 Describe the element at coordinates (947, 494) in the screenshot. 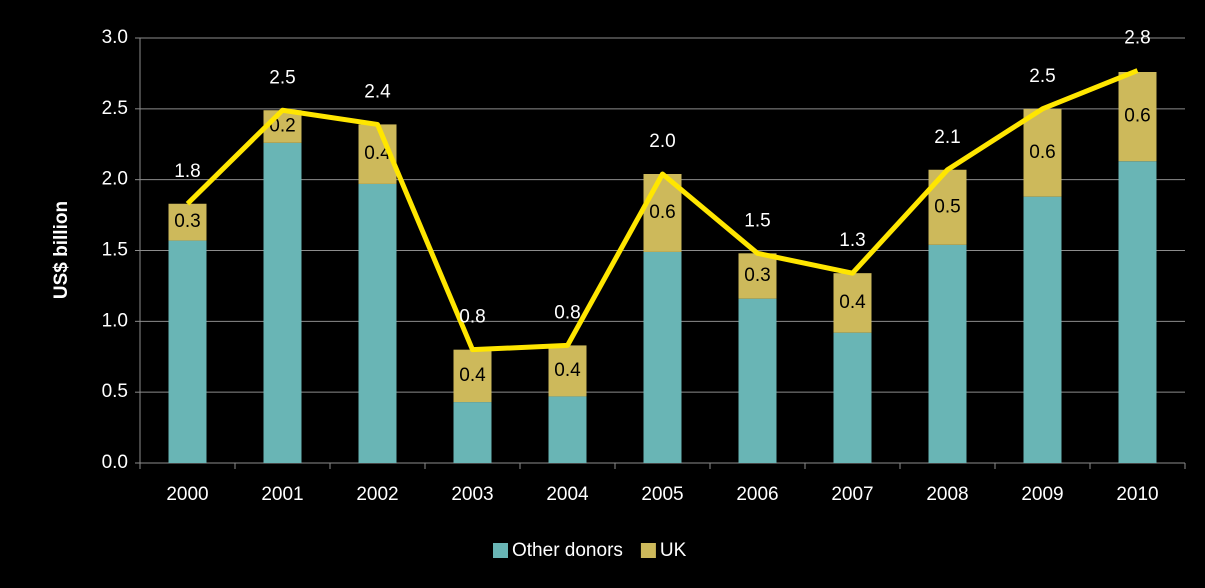

I see `x-tick-label: 2008` at that location.